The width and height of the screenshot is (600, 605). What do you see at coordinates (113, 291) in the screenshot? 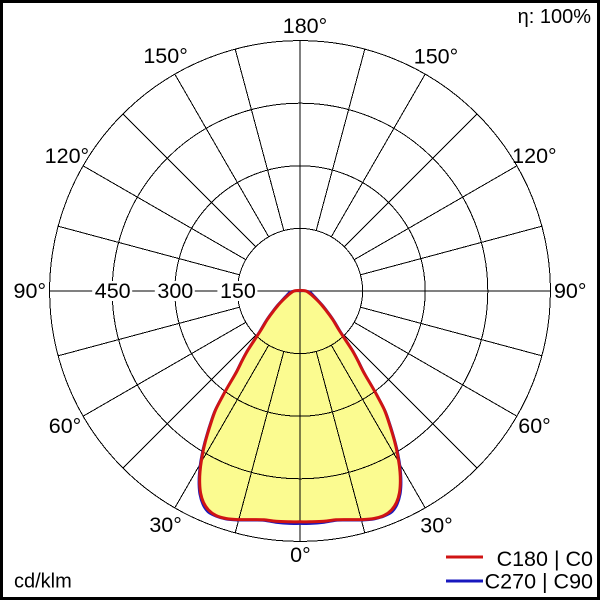
I see `svg-text: 450` at bounding box center [113, 291].